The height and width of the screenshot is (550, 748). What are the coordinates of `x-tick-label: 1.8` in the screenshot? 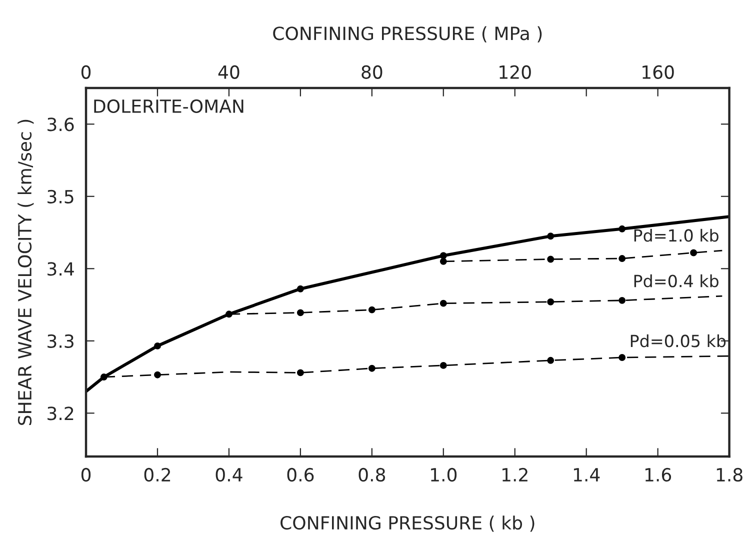 It's located at (729, 475).